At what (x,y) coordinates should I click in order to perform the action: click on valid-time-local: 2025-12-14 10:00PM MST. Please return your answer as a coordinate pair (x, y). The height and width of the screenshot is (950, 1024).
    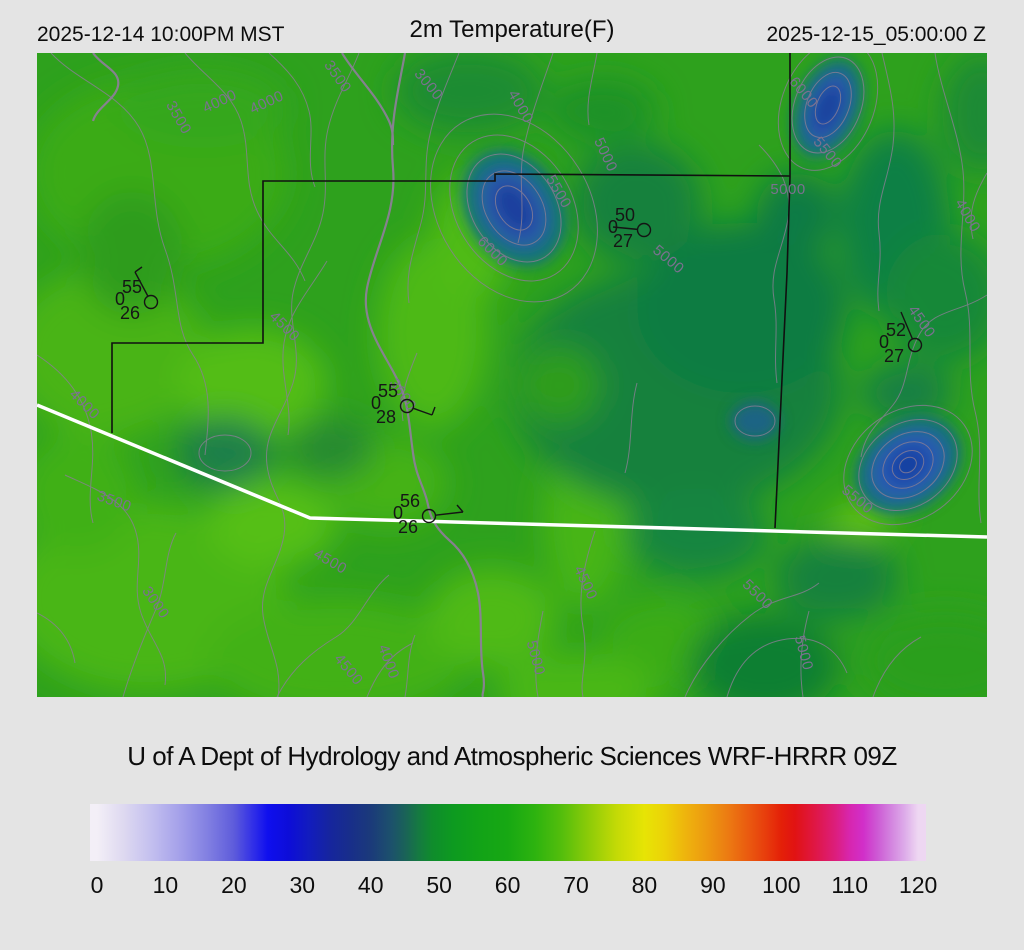
    Looking at the image, I should click on (161, 34).